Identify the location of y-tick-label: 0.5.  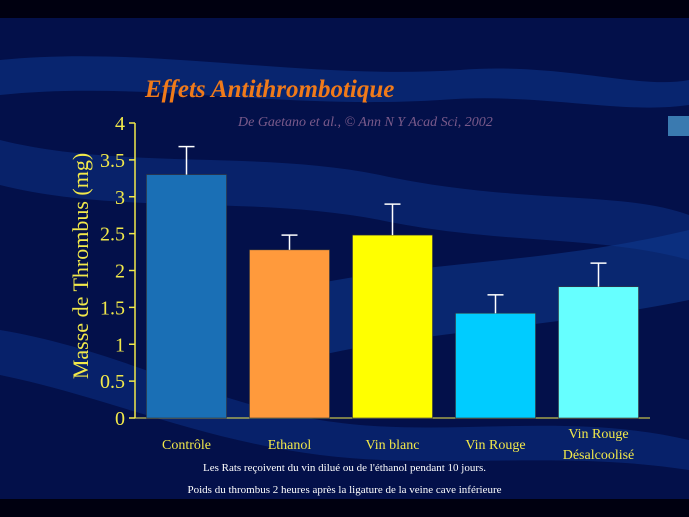
(112, 382).